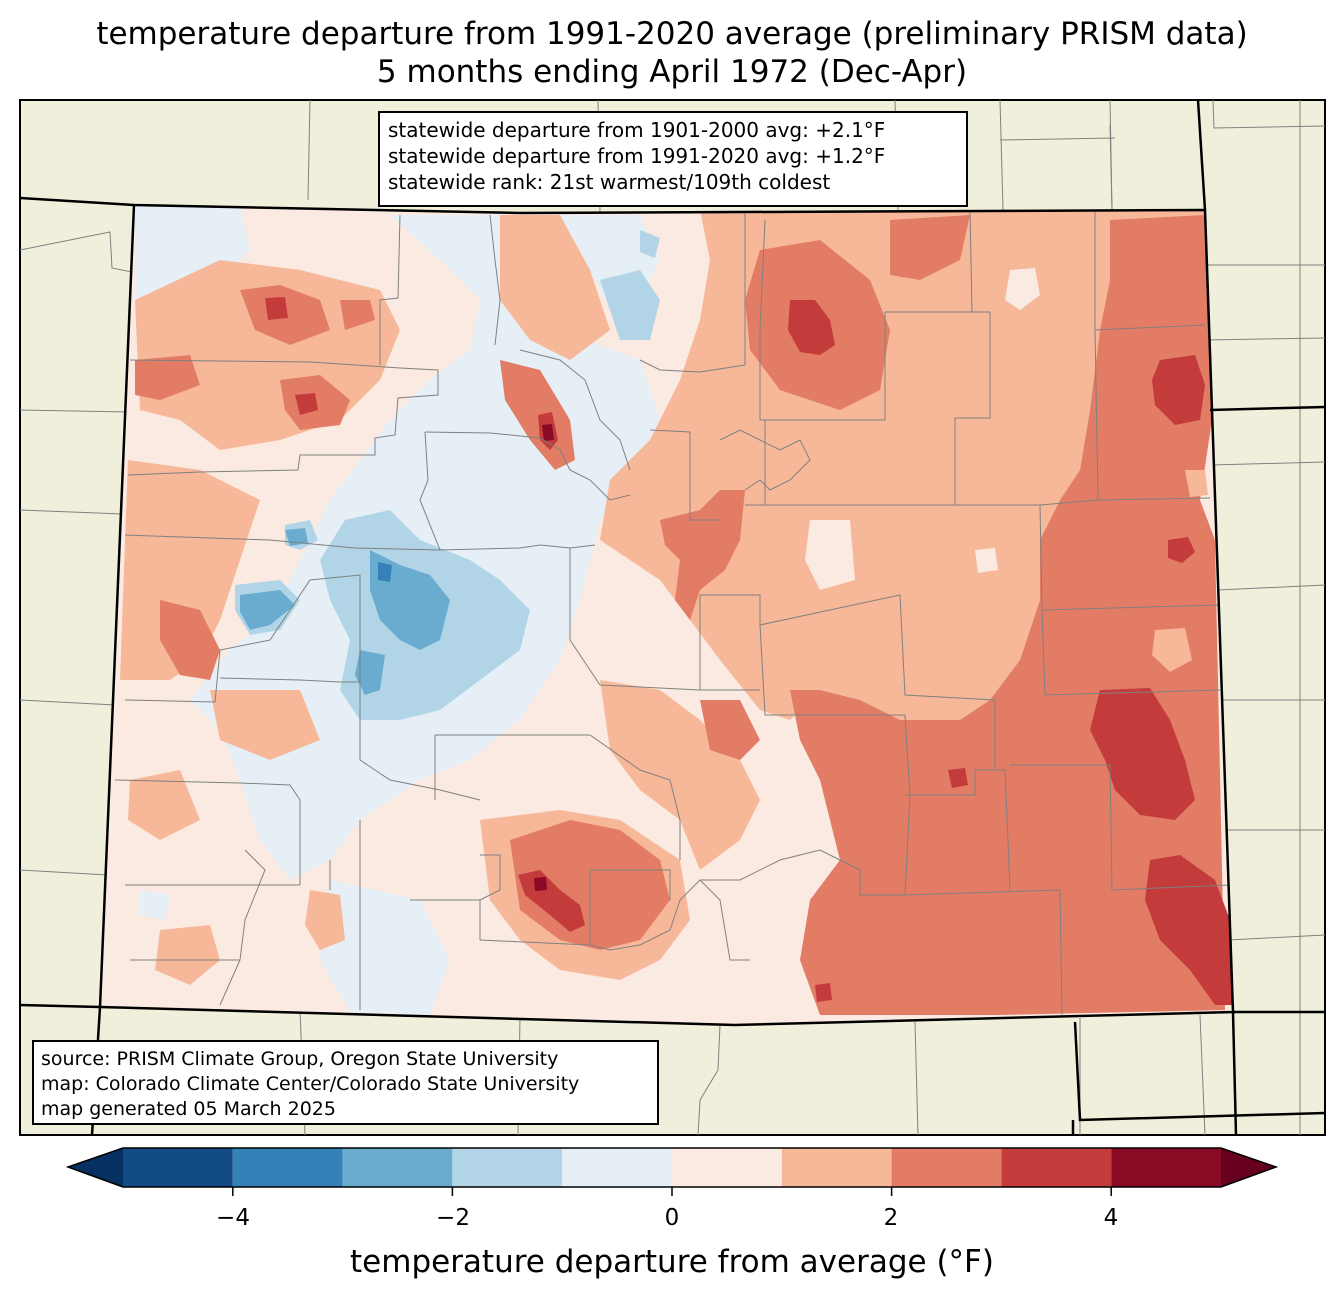 This screenshot has height=1299, width=1344. I want to click on source-line-3: map generated 05 March 2025, so click(188, 1109).